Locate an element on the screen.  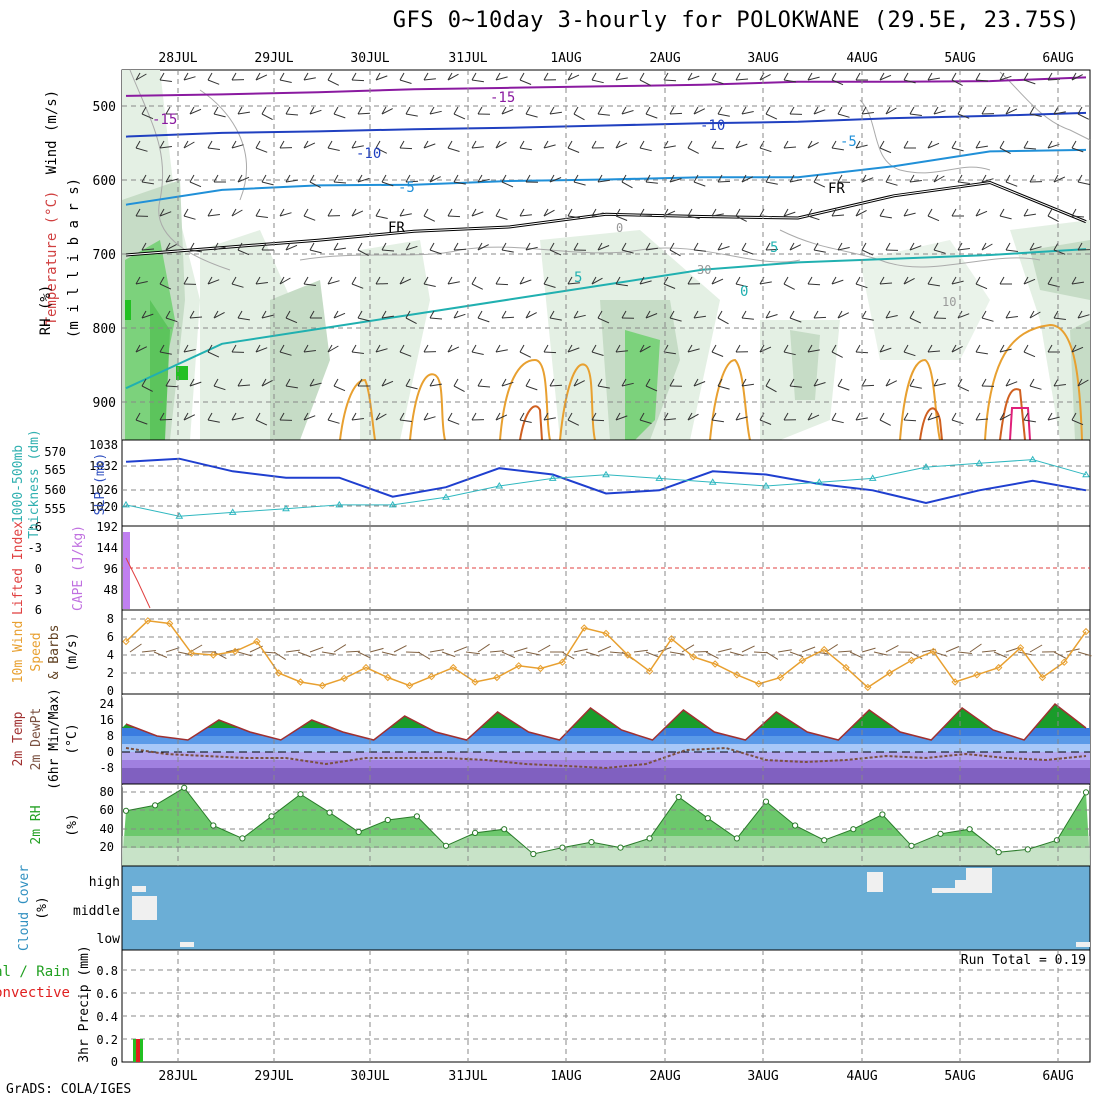
date-label: 29JUL is located at coordinates (273, 1076).